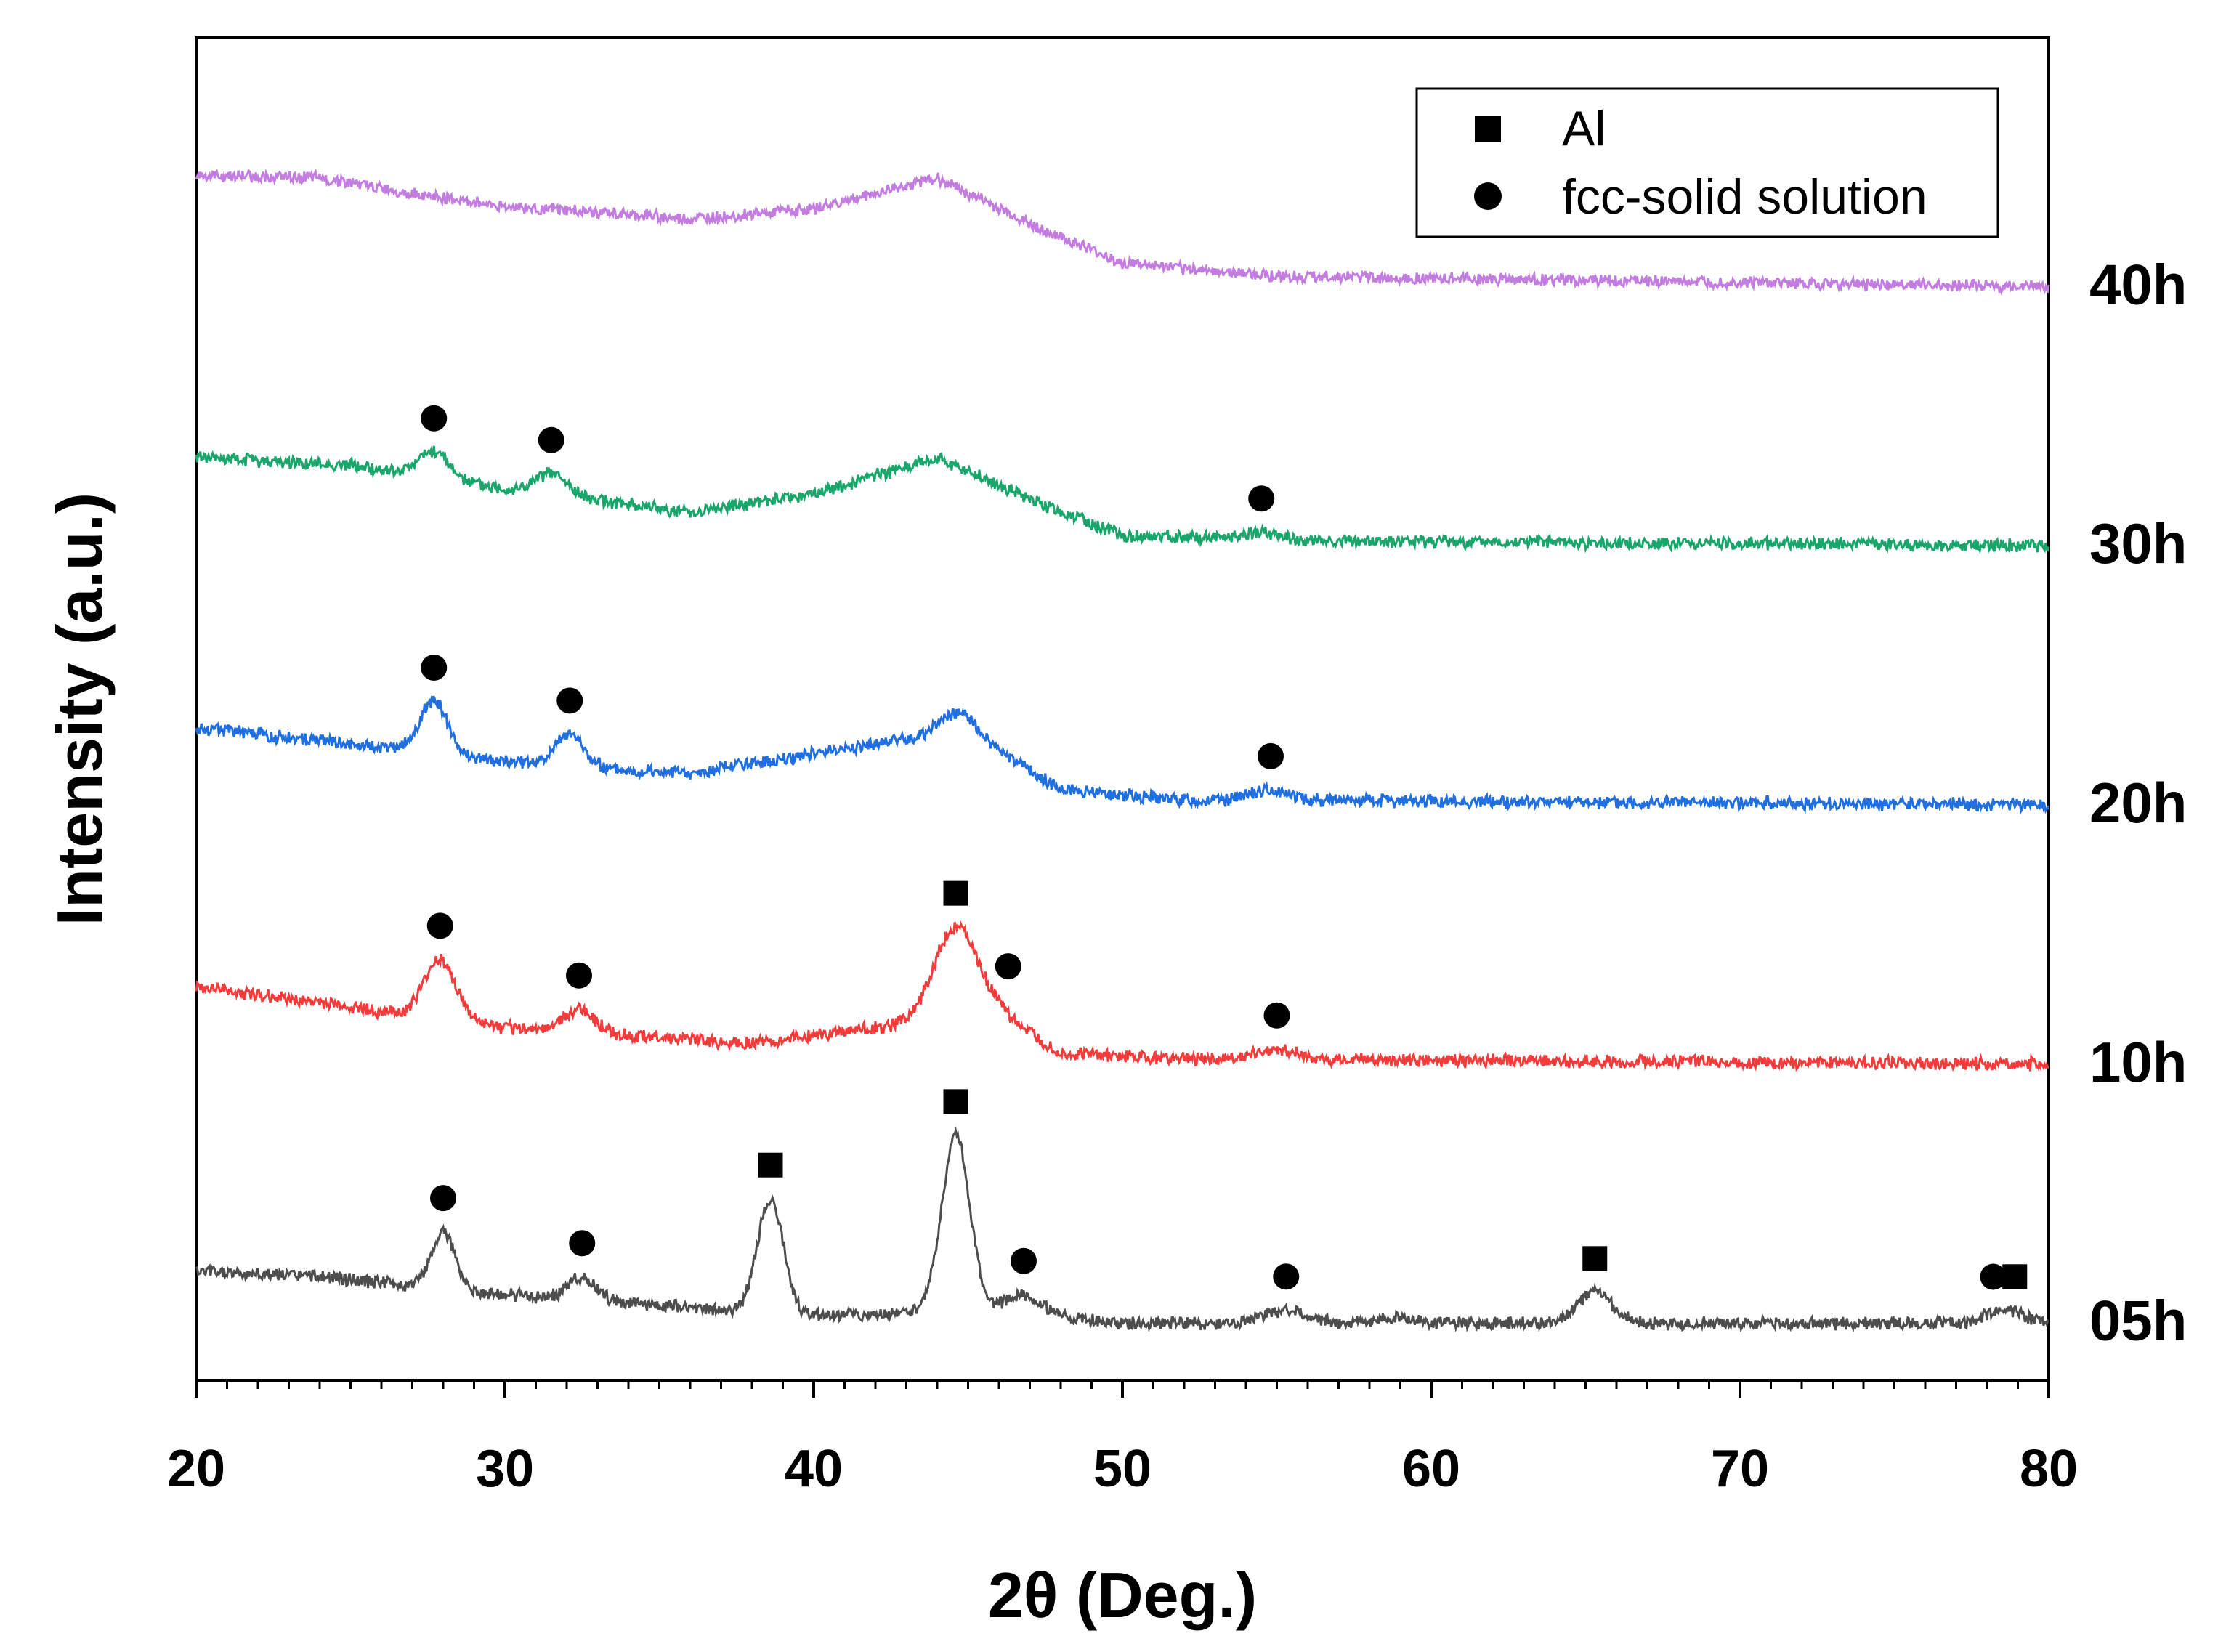 The width and height of the screenshot is (2226, 1652). Describe the element at coordinates (1488, 129) in the screenshot. I see `legend-marker-al` at that location.